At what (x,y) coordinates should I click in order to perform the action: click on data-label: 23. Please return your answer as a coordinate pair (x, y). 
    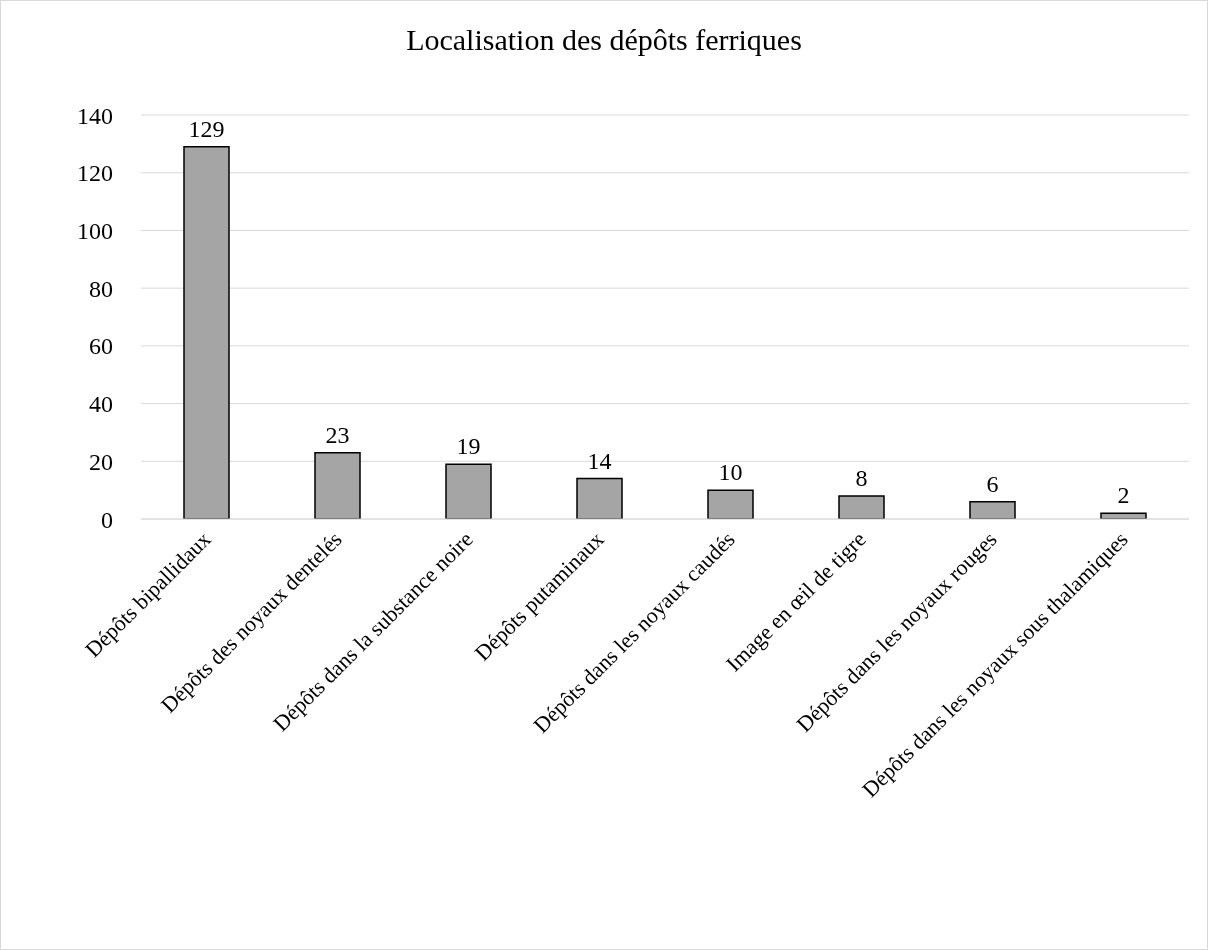
    Looking at the image, I should click on (337, 434).